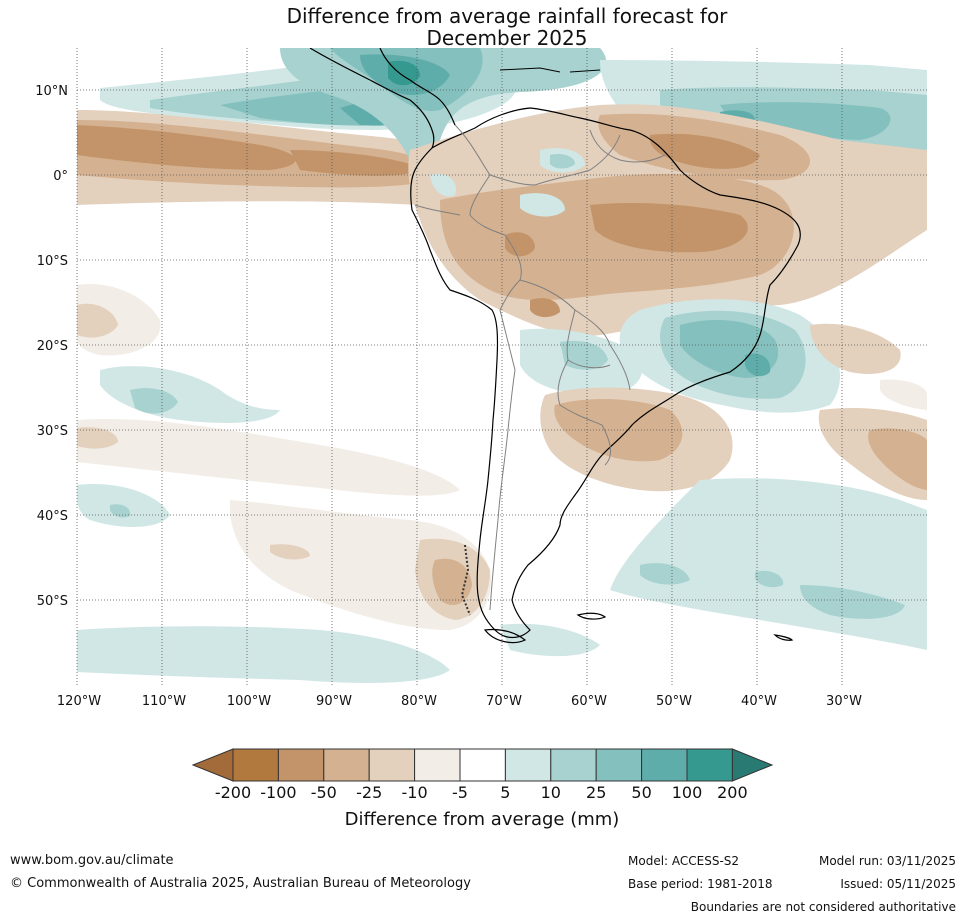 This screenshot has height=919, width=965. Describe the element at coordinates (369, 792) in the screenshot. I see `colorbar-tick-label: -25` at that location.